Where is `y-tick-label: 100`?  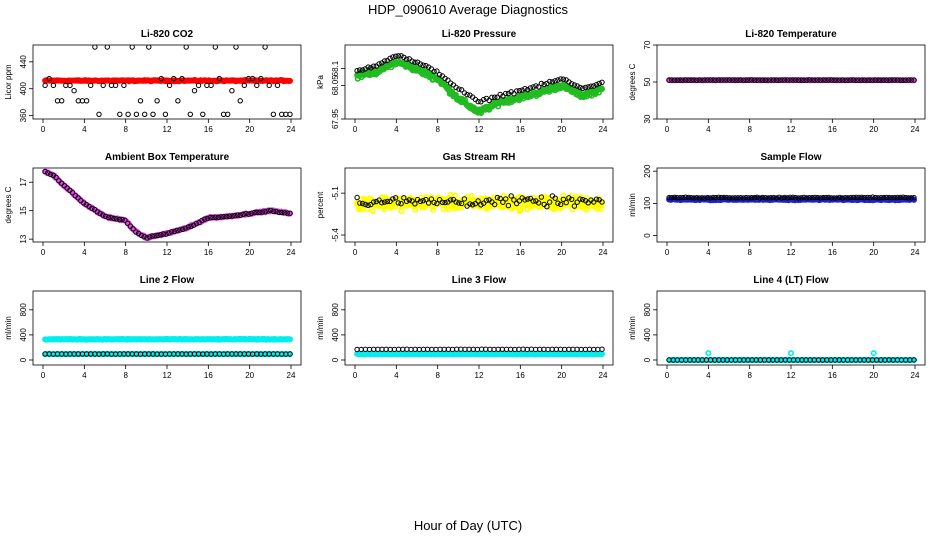
y-tick-label: 100 is located at coordinates (647, 203).